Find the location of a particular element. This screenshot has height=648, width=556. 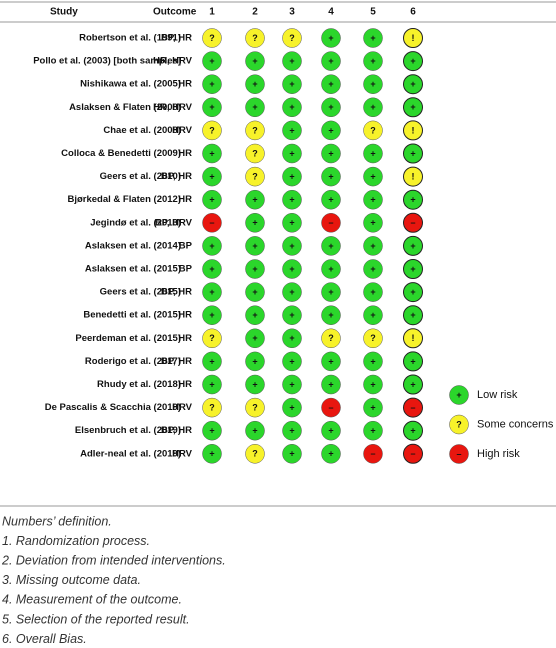

study-name: Elsenbruch et al. (2019) is located at coordinates (128, 430).